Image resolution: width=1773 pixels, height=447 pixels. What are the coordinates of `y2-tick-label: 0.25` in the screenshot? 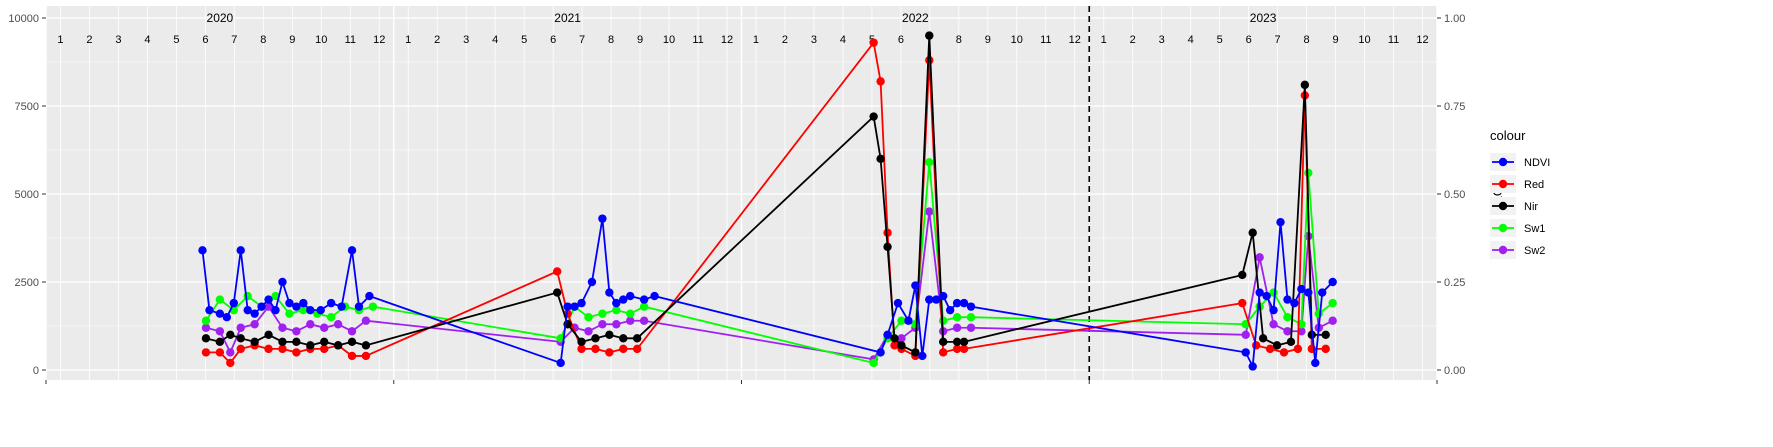 It's located at (1454, 283).